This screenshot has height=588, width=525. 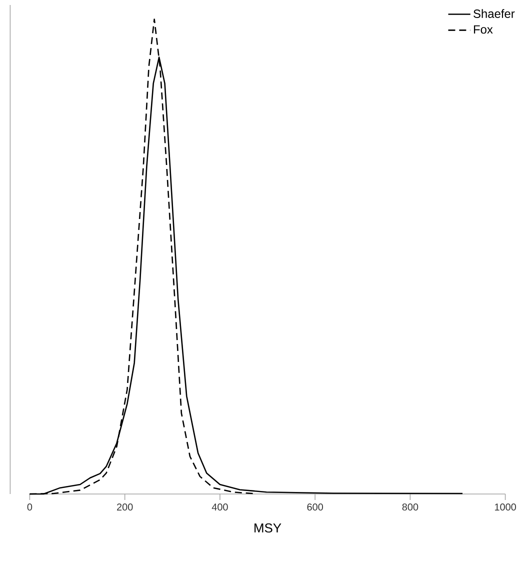 I want to click on x-tick-label: 0, so click(x=29, y=507).